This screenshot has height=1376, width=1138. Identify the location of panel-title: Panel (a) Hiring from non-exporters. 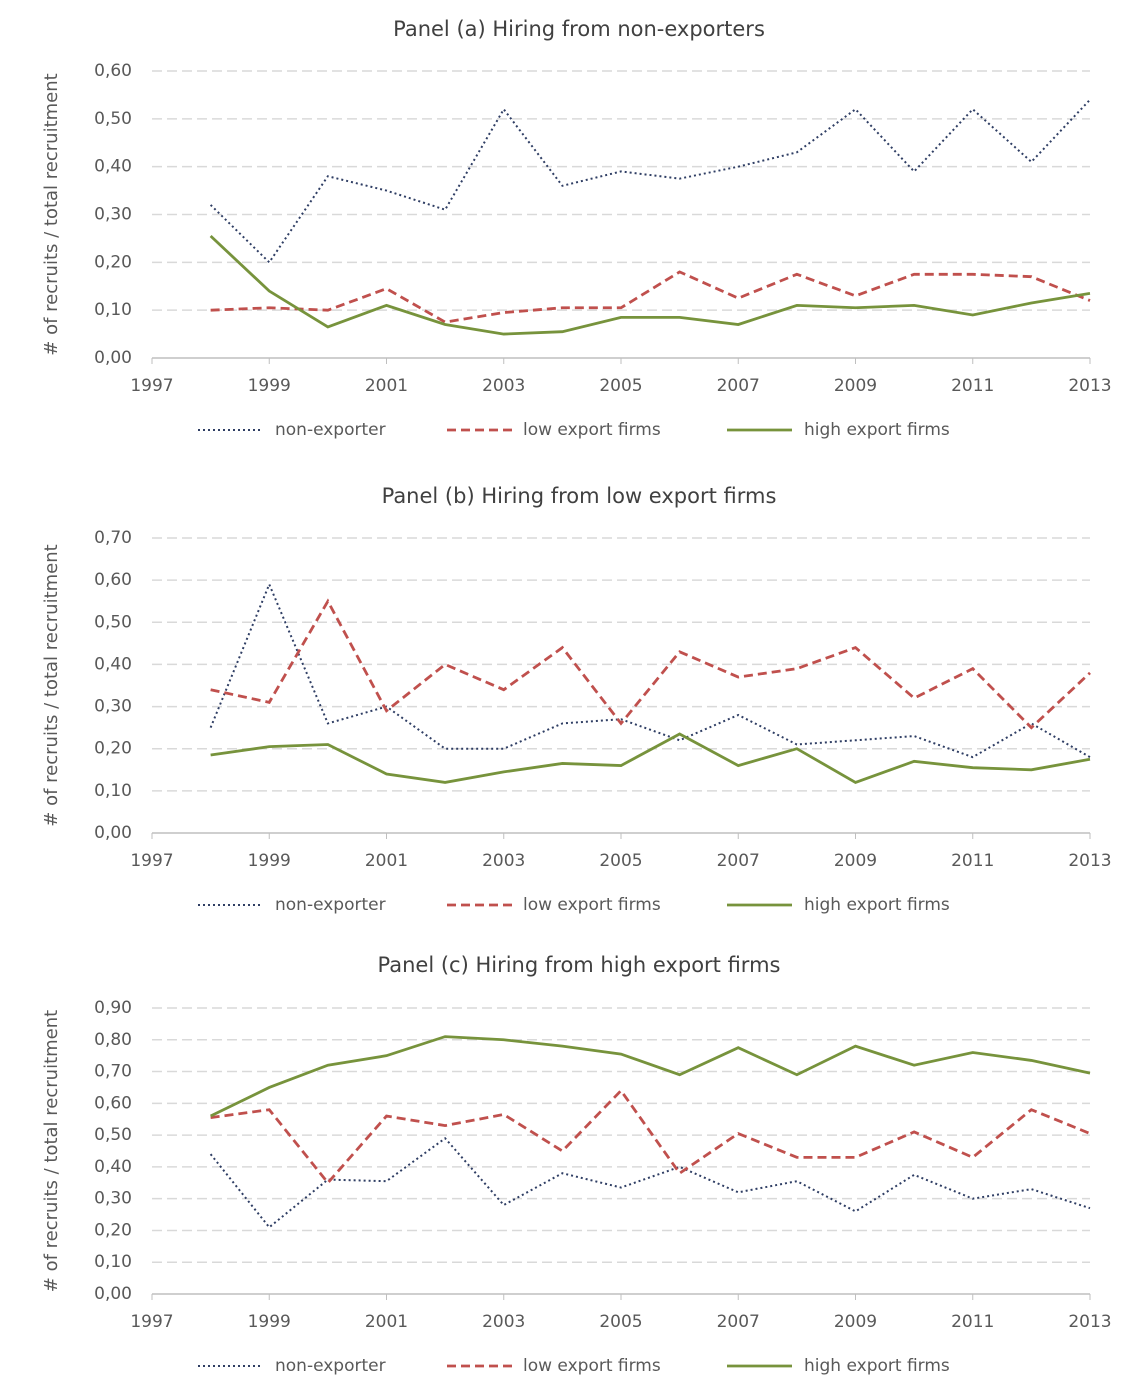
(579, 29).